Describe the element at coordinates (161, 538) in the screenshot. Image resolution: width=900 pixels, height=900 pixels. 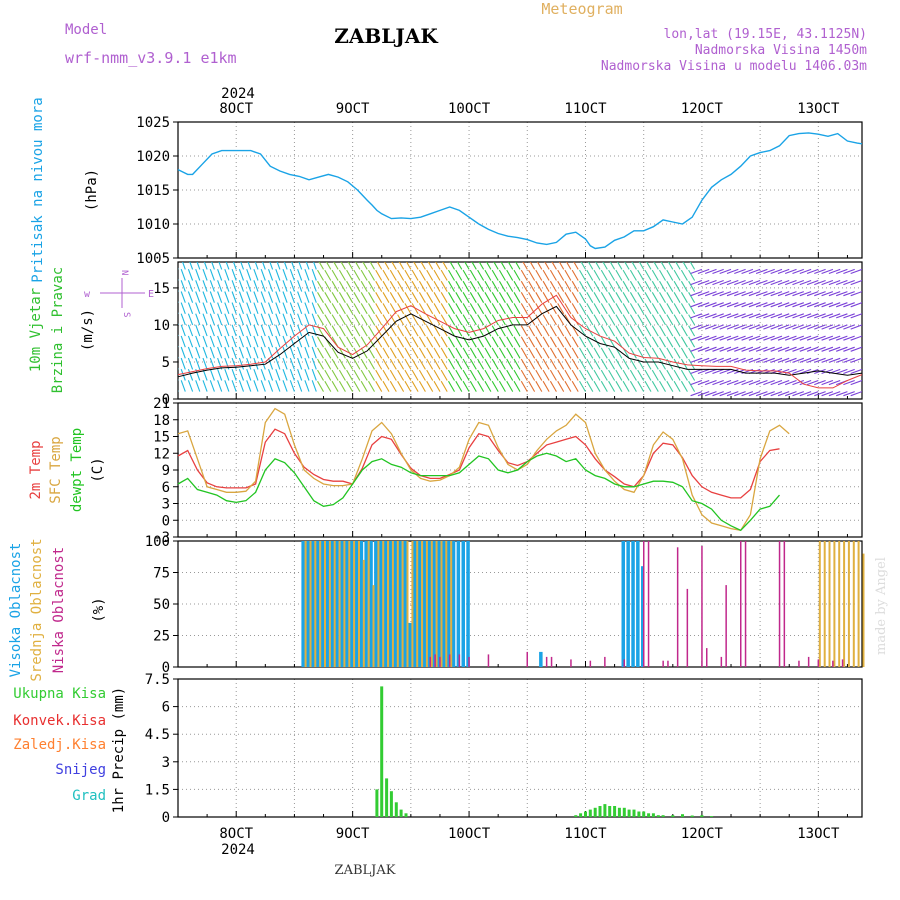
I see `y-tick-label: -3` at that location.